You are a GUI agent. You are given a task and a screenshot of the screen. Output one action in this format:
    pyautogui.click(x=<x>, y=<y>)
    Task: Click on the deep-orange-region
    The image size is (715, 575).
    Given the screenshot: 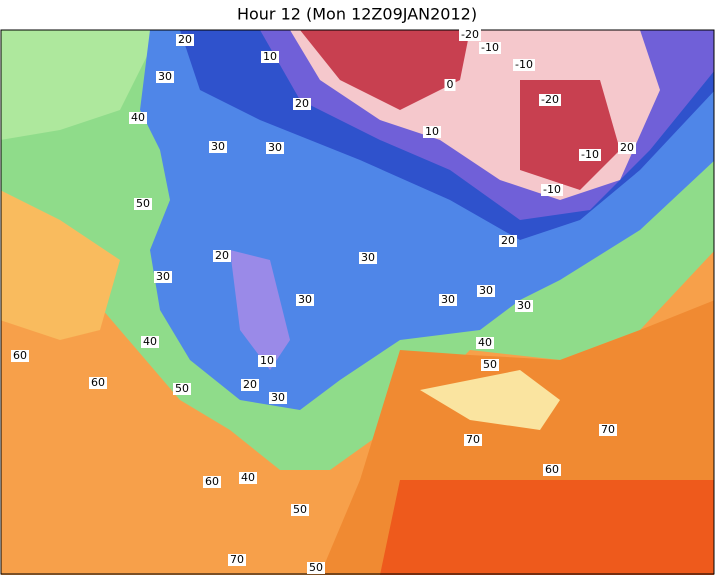 What is the action you would take?
    pyautogui.click(x=547, y=527)
    